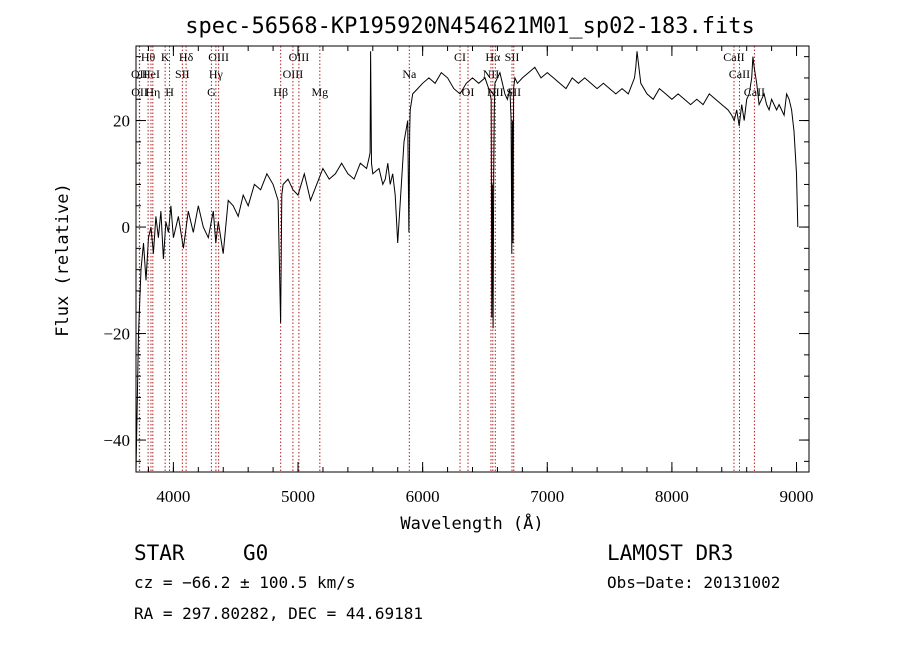  I want to click on line-label-24: CaII, so click(733, 57).